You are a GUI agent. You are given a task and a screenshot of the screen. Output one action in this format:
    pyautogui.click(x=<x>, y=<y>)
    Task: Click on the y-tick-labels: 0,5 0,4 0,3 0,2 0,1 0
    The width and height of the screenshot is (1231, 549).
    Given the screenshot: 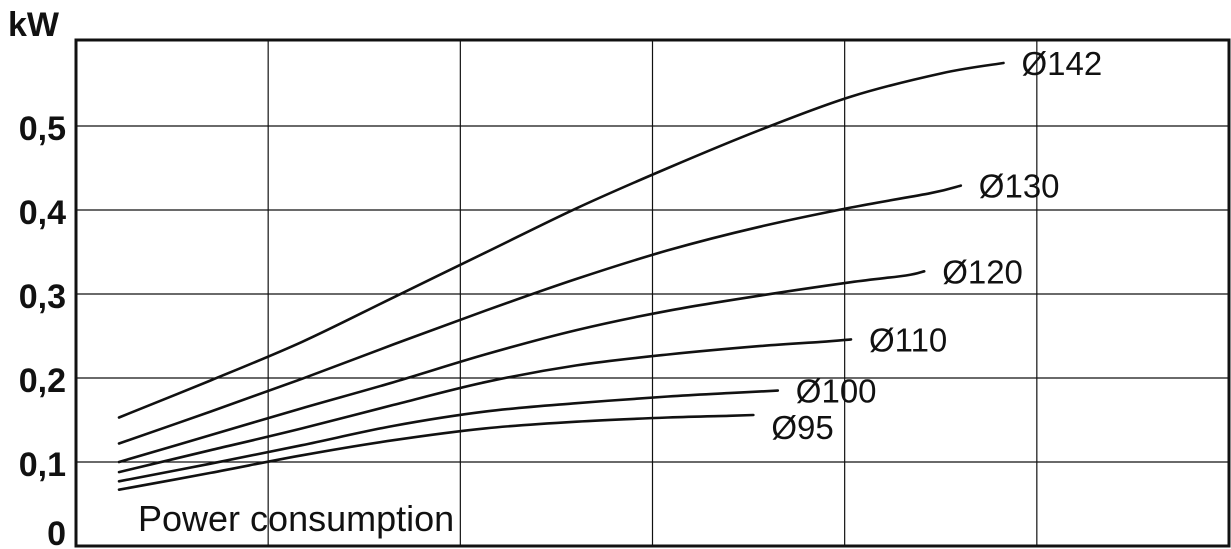 What is the action you would take?
    pyautogui.click(x=42, y=329)
    